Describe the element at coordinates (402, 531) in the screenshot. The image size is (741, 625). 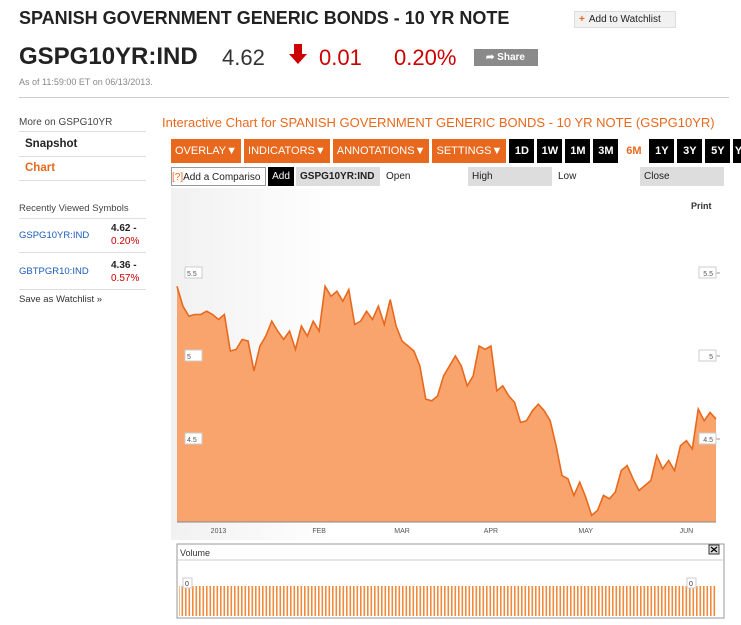
I see `x-tick-label: MAR` at that location.